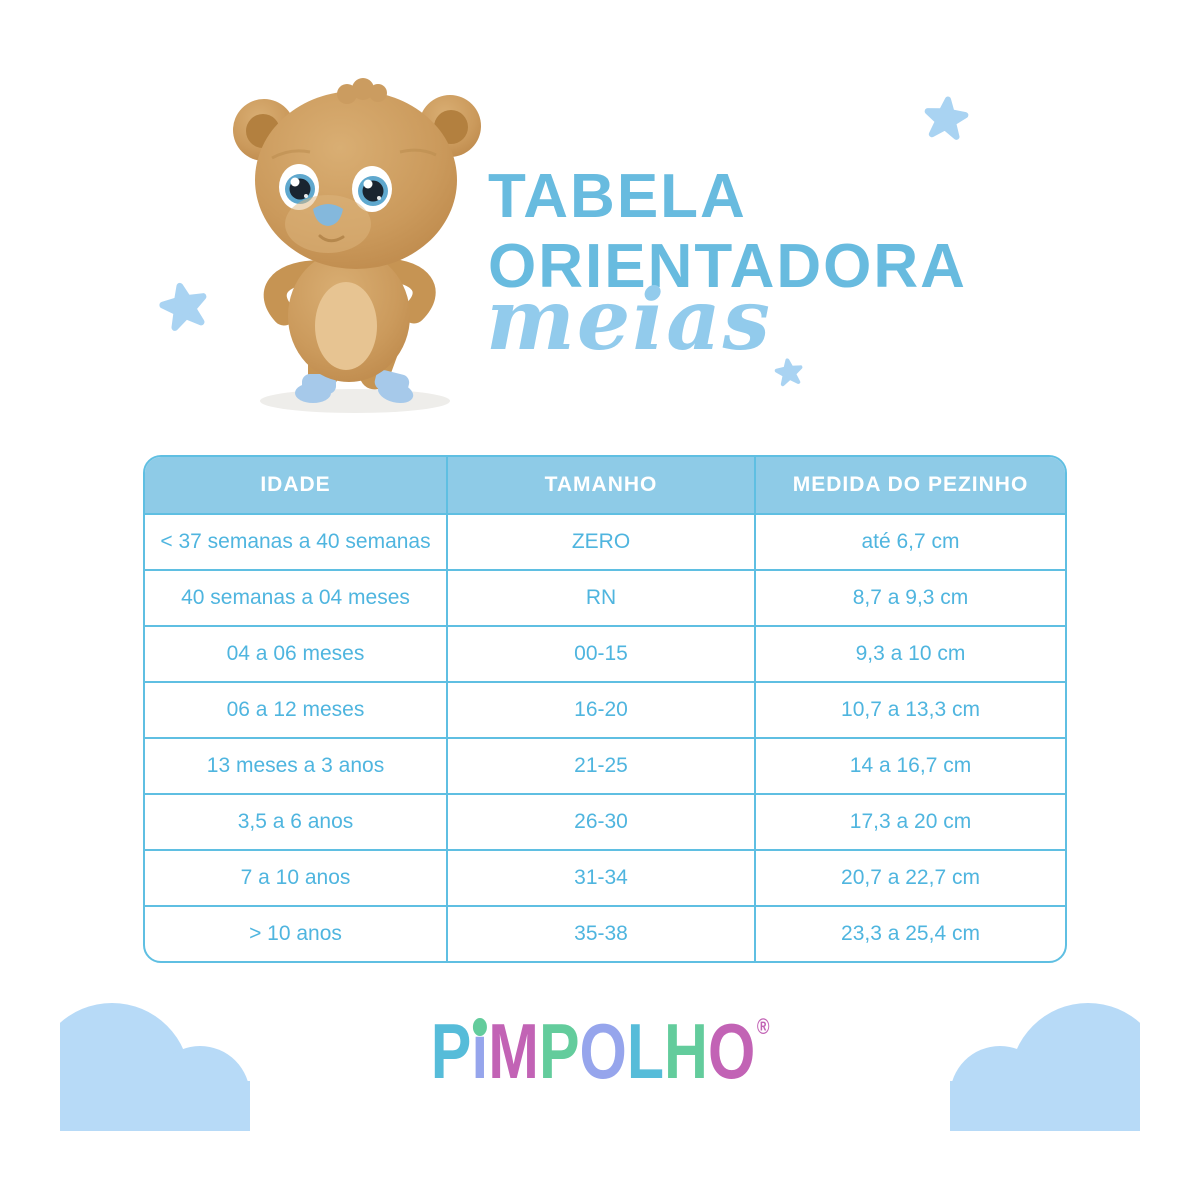 This screenshot has width=1200, height=1200. Describe the element at coordinates (295, 709) in the screenshot. I see `cell-idade: 06 a 12 meses` at that location.